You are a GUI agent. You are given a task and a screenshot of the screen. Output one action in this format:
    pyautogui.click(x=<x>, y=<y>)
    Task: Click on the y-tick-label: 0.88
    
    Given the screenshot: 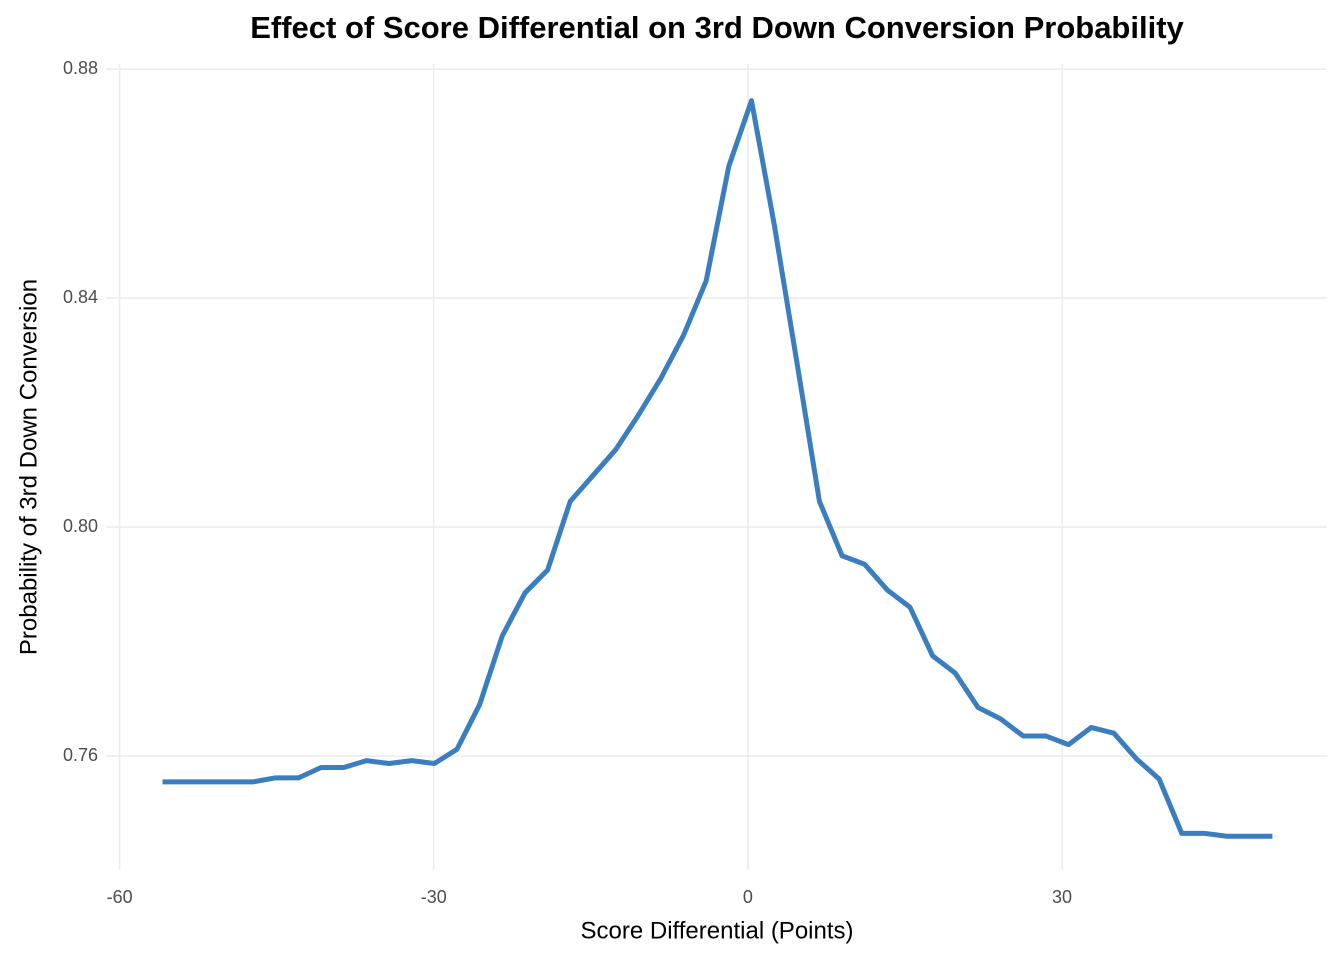 What is the action you would take?
    pyautogui.click(x=80, y=68)
    